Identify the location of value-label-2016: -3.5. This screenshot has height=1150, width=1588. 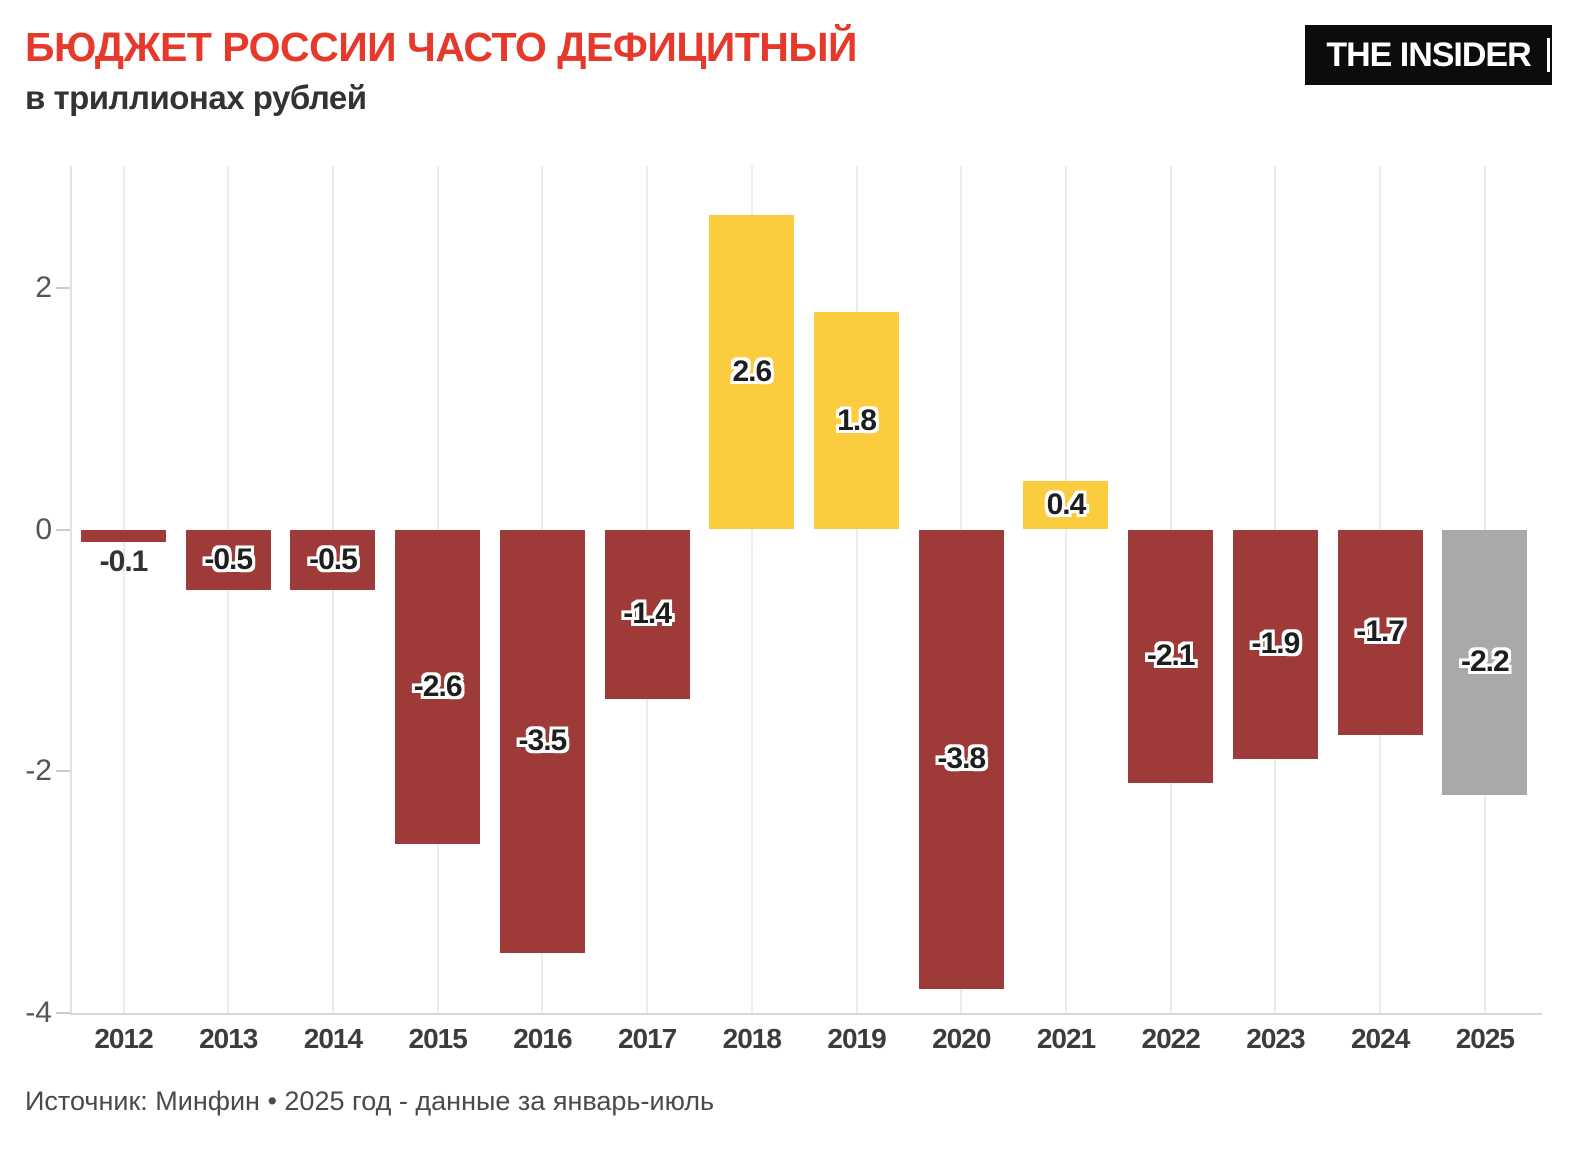
(543, 741).